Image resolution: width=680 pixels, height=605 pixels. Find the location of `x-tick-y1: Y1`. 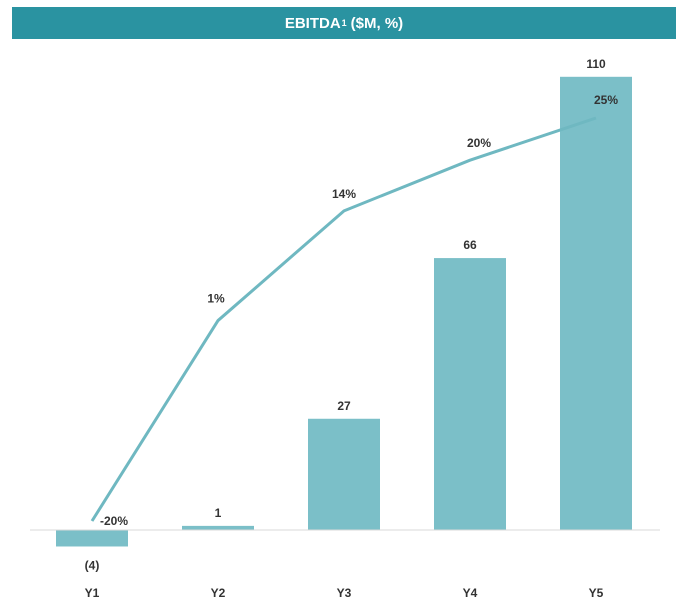

x-tick-y1: Y1 is located at coordinates (92, 593).